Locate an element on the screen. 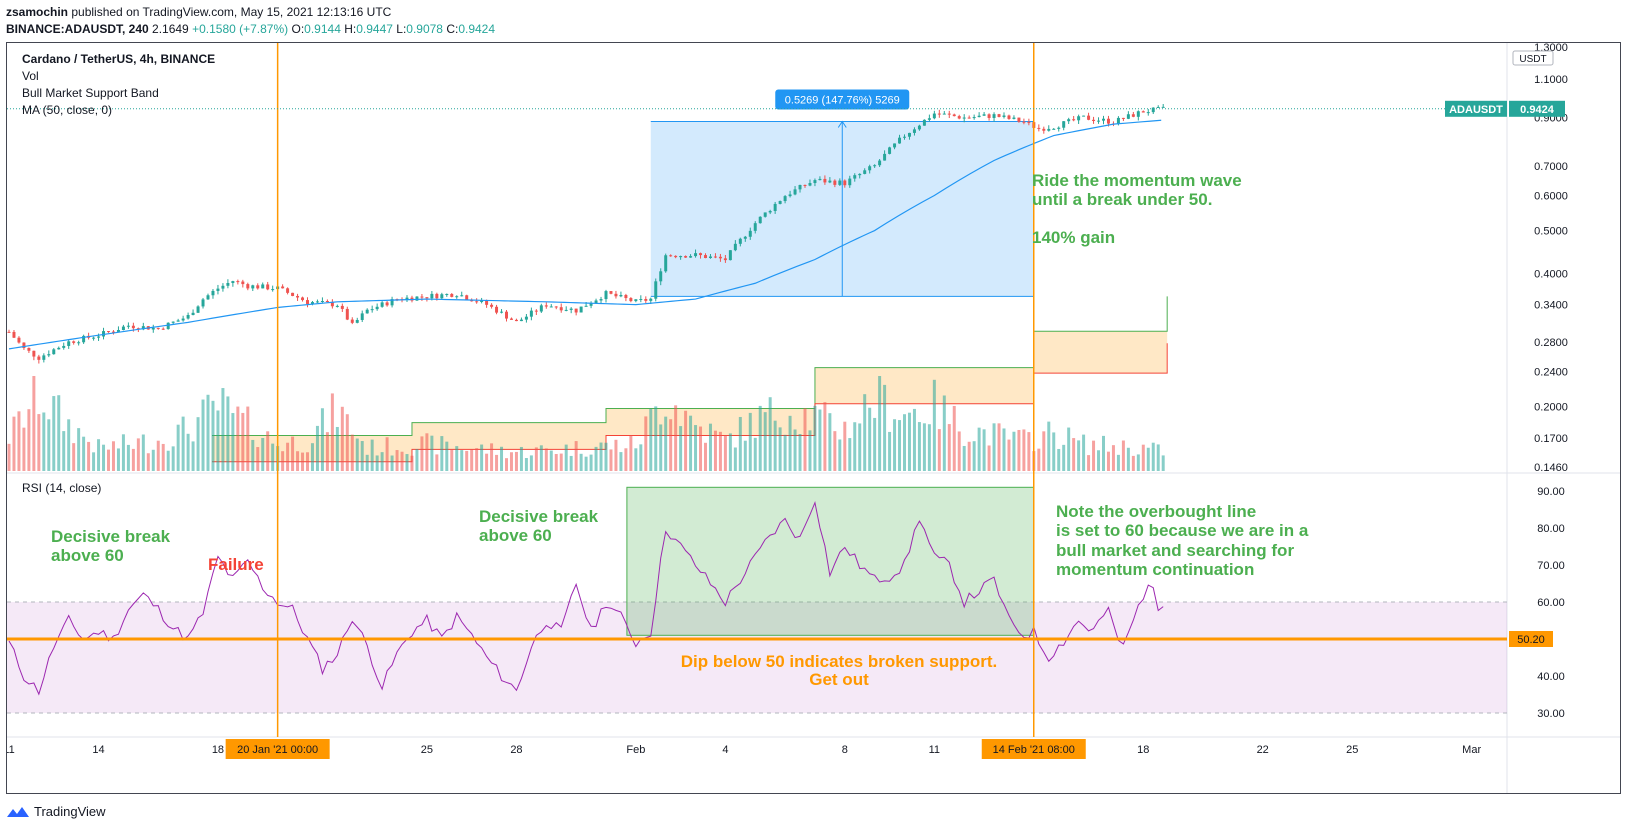  high-label: H: is located at coordinates (350, 29).